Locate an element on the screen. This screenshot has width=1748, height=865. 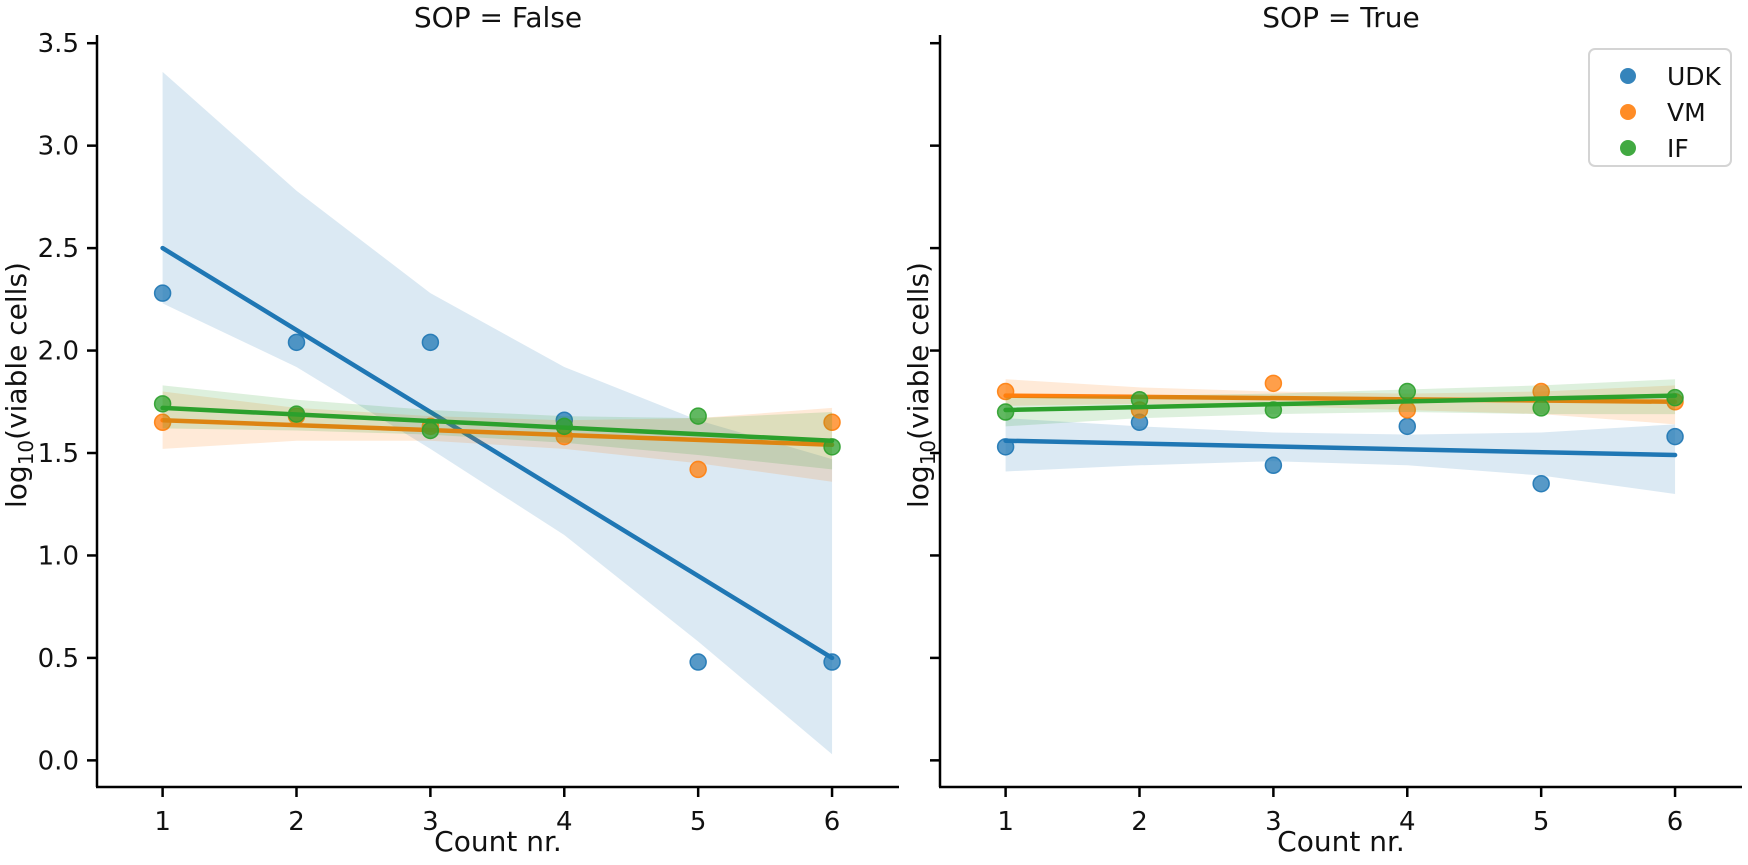
if-ci-band is located at coordinates (497, 427).